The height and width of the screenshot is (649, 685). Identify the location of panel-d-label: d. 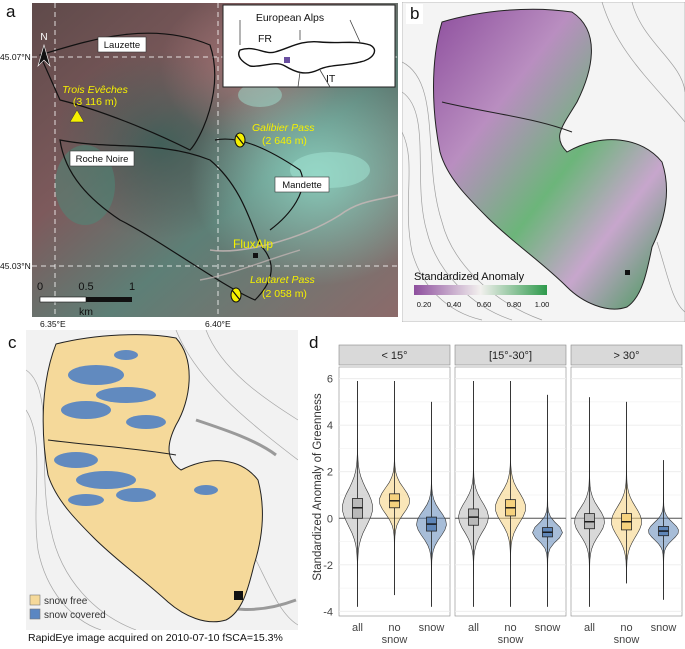
(314, 343).